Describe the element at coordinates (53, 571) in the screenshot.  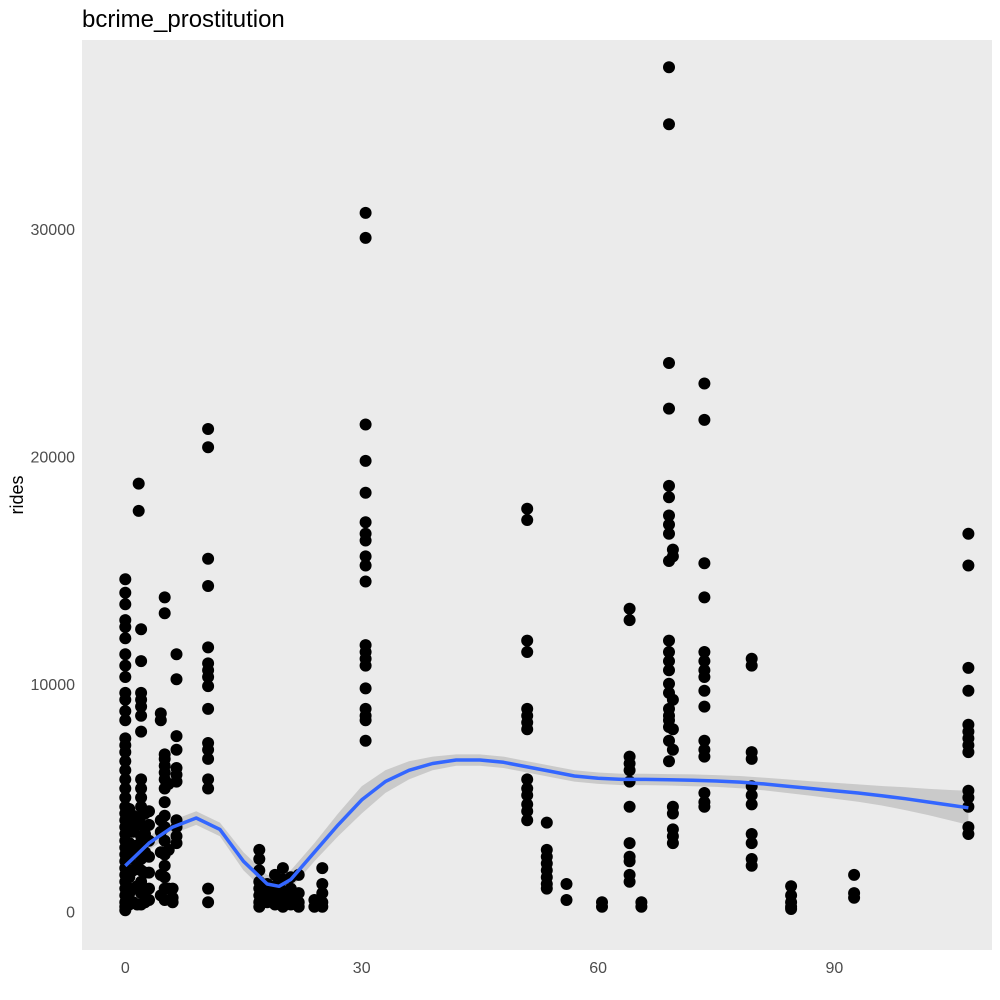
I see `y-axis-ticks: 0 10000 20000 30000` at that location.